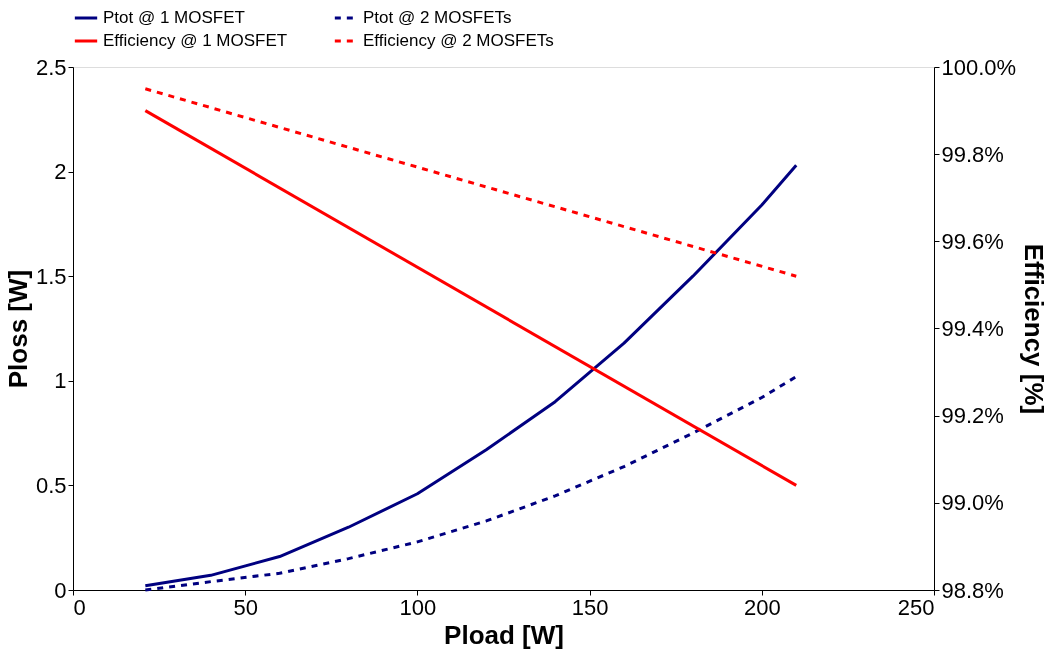  What do you see at coordinates (972, 416) in the screenshot?
I see `y2-tick-label: 99.2%` at bounding box center [972, 416].